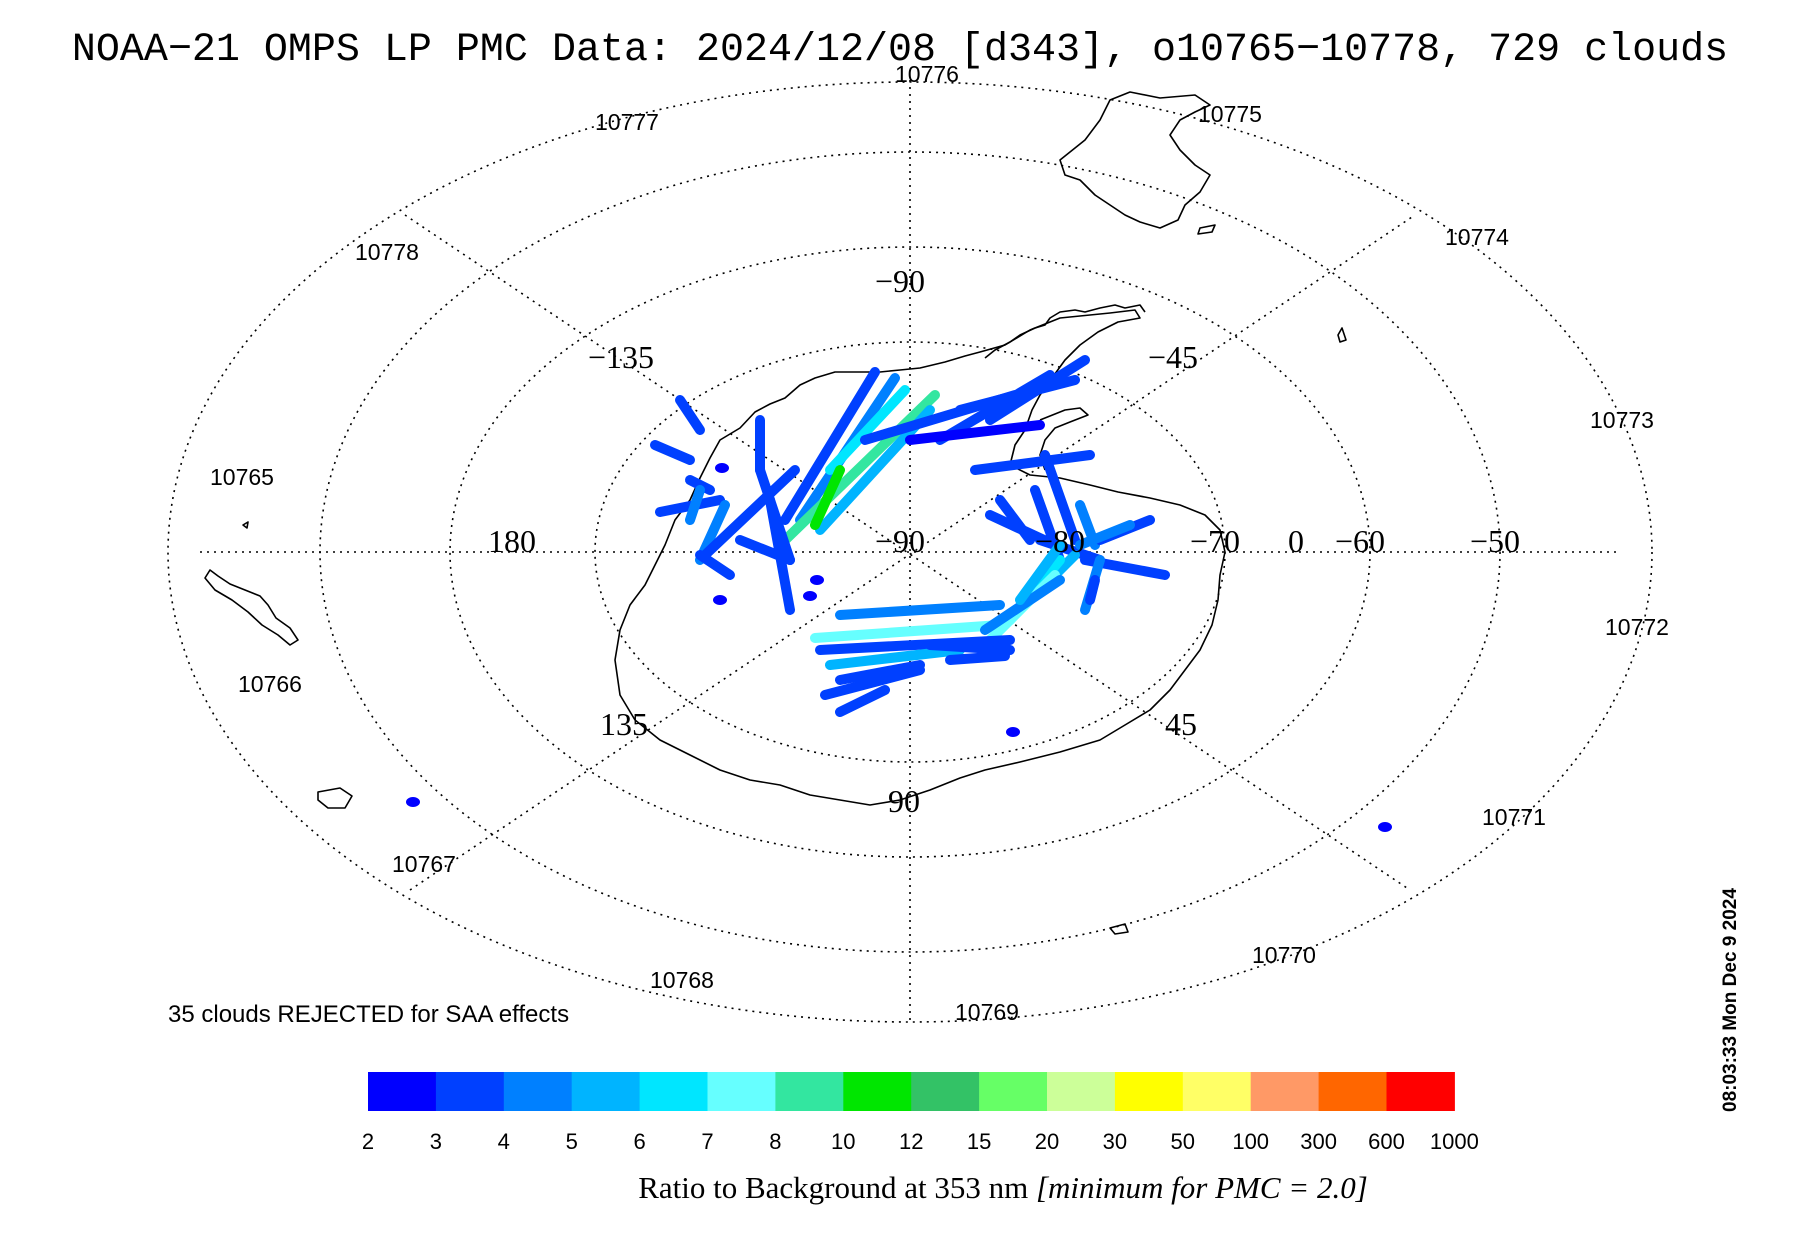  I want to click on colorbar-tick-label: 7, so click(707, 1141).